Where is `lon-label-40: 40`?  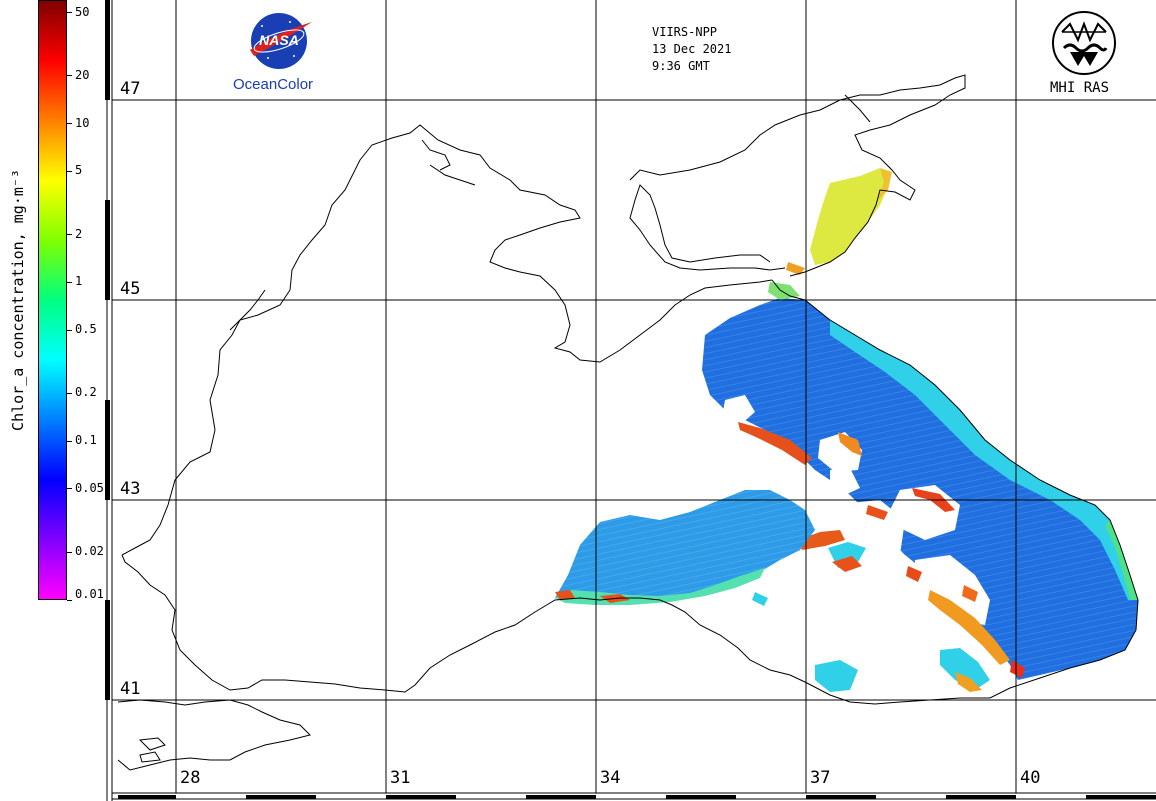
lon-label-40: 40 is located at coordinates (1030, 778).